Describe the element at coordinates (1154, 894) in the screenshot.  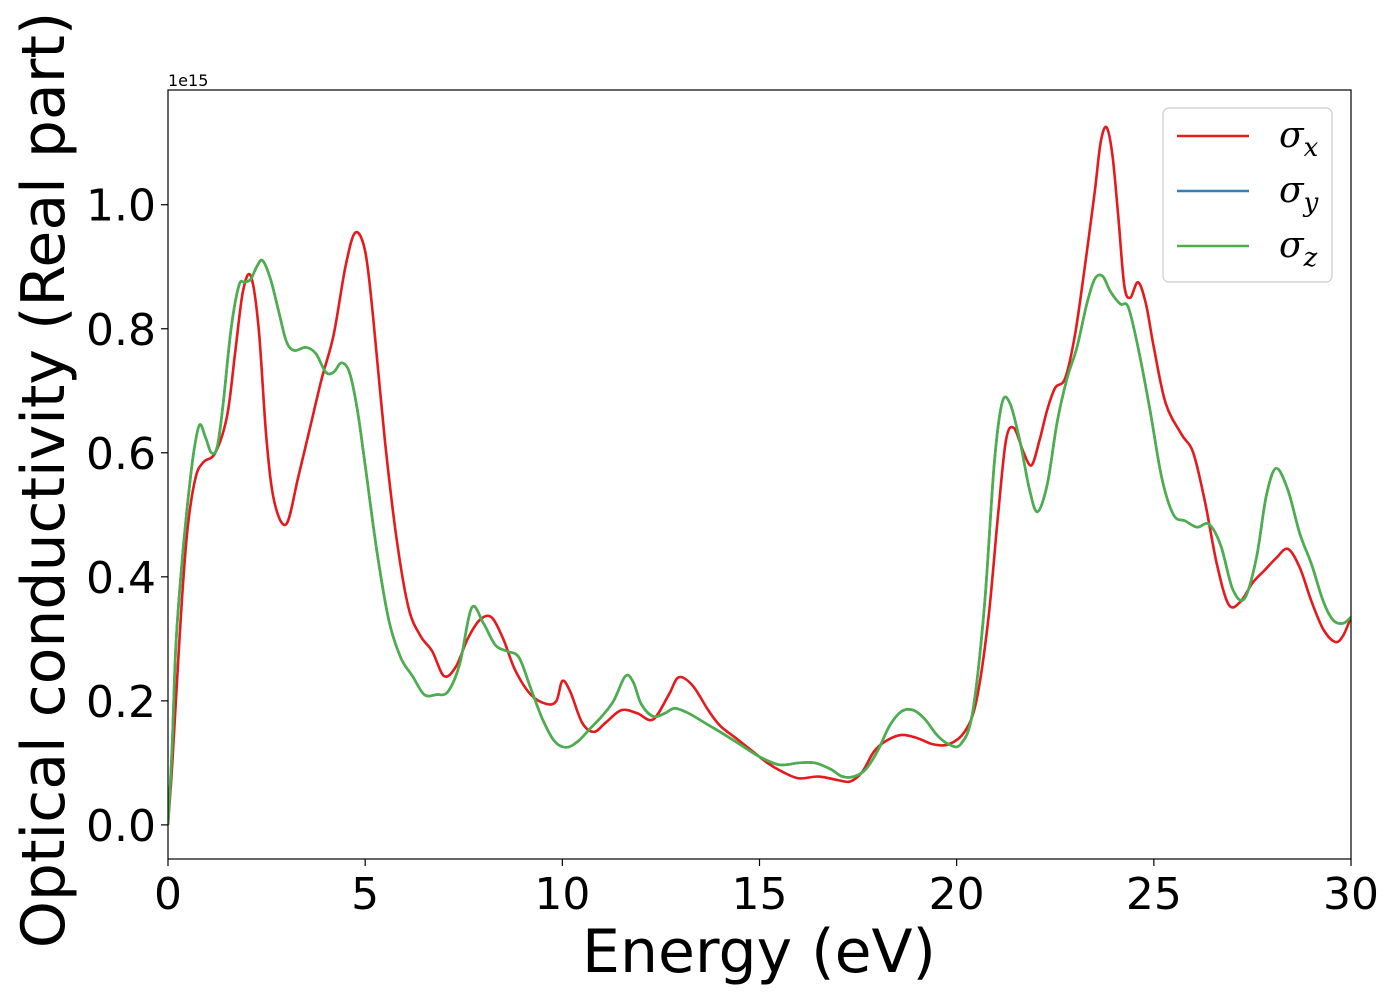
I see `x-tick-label: 25` at that location.